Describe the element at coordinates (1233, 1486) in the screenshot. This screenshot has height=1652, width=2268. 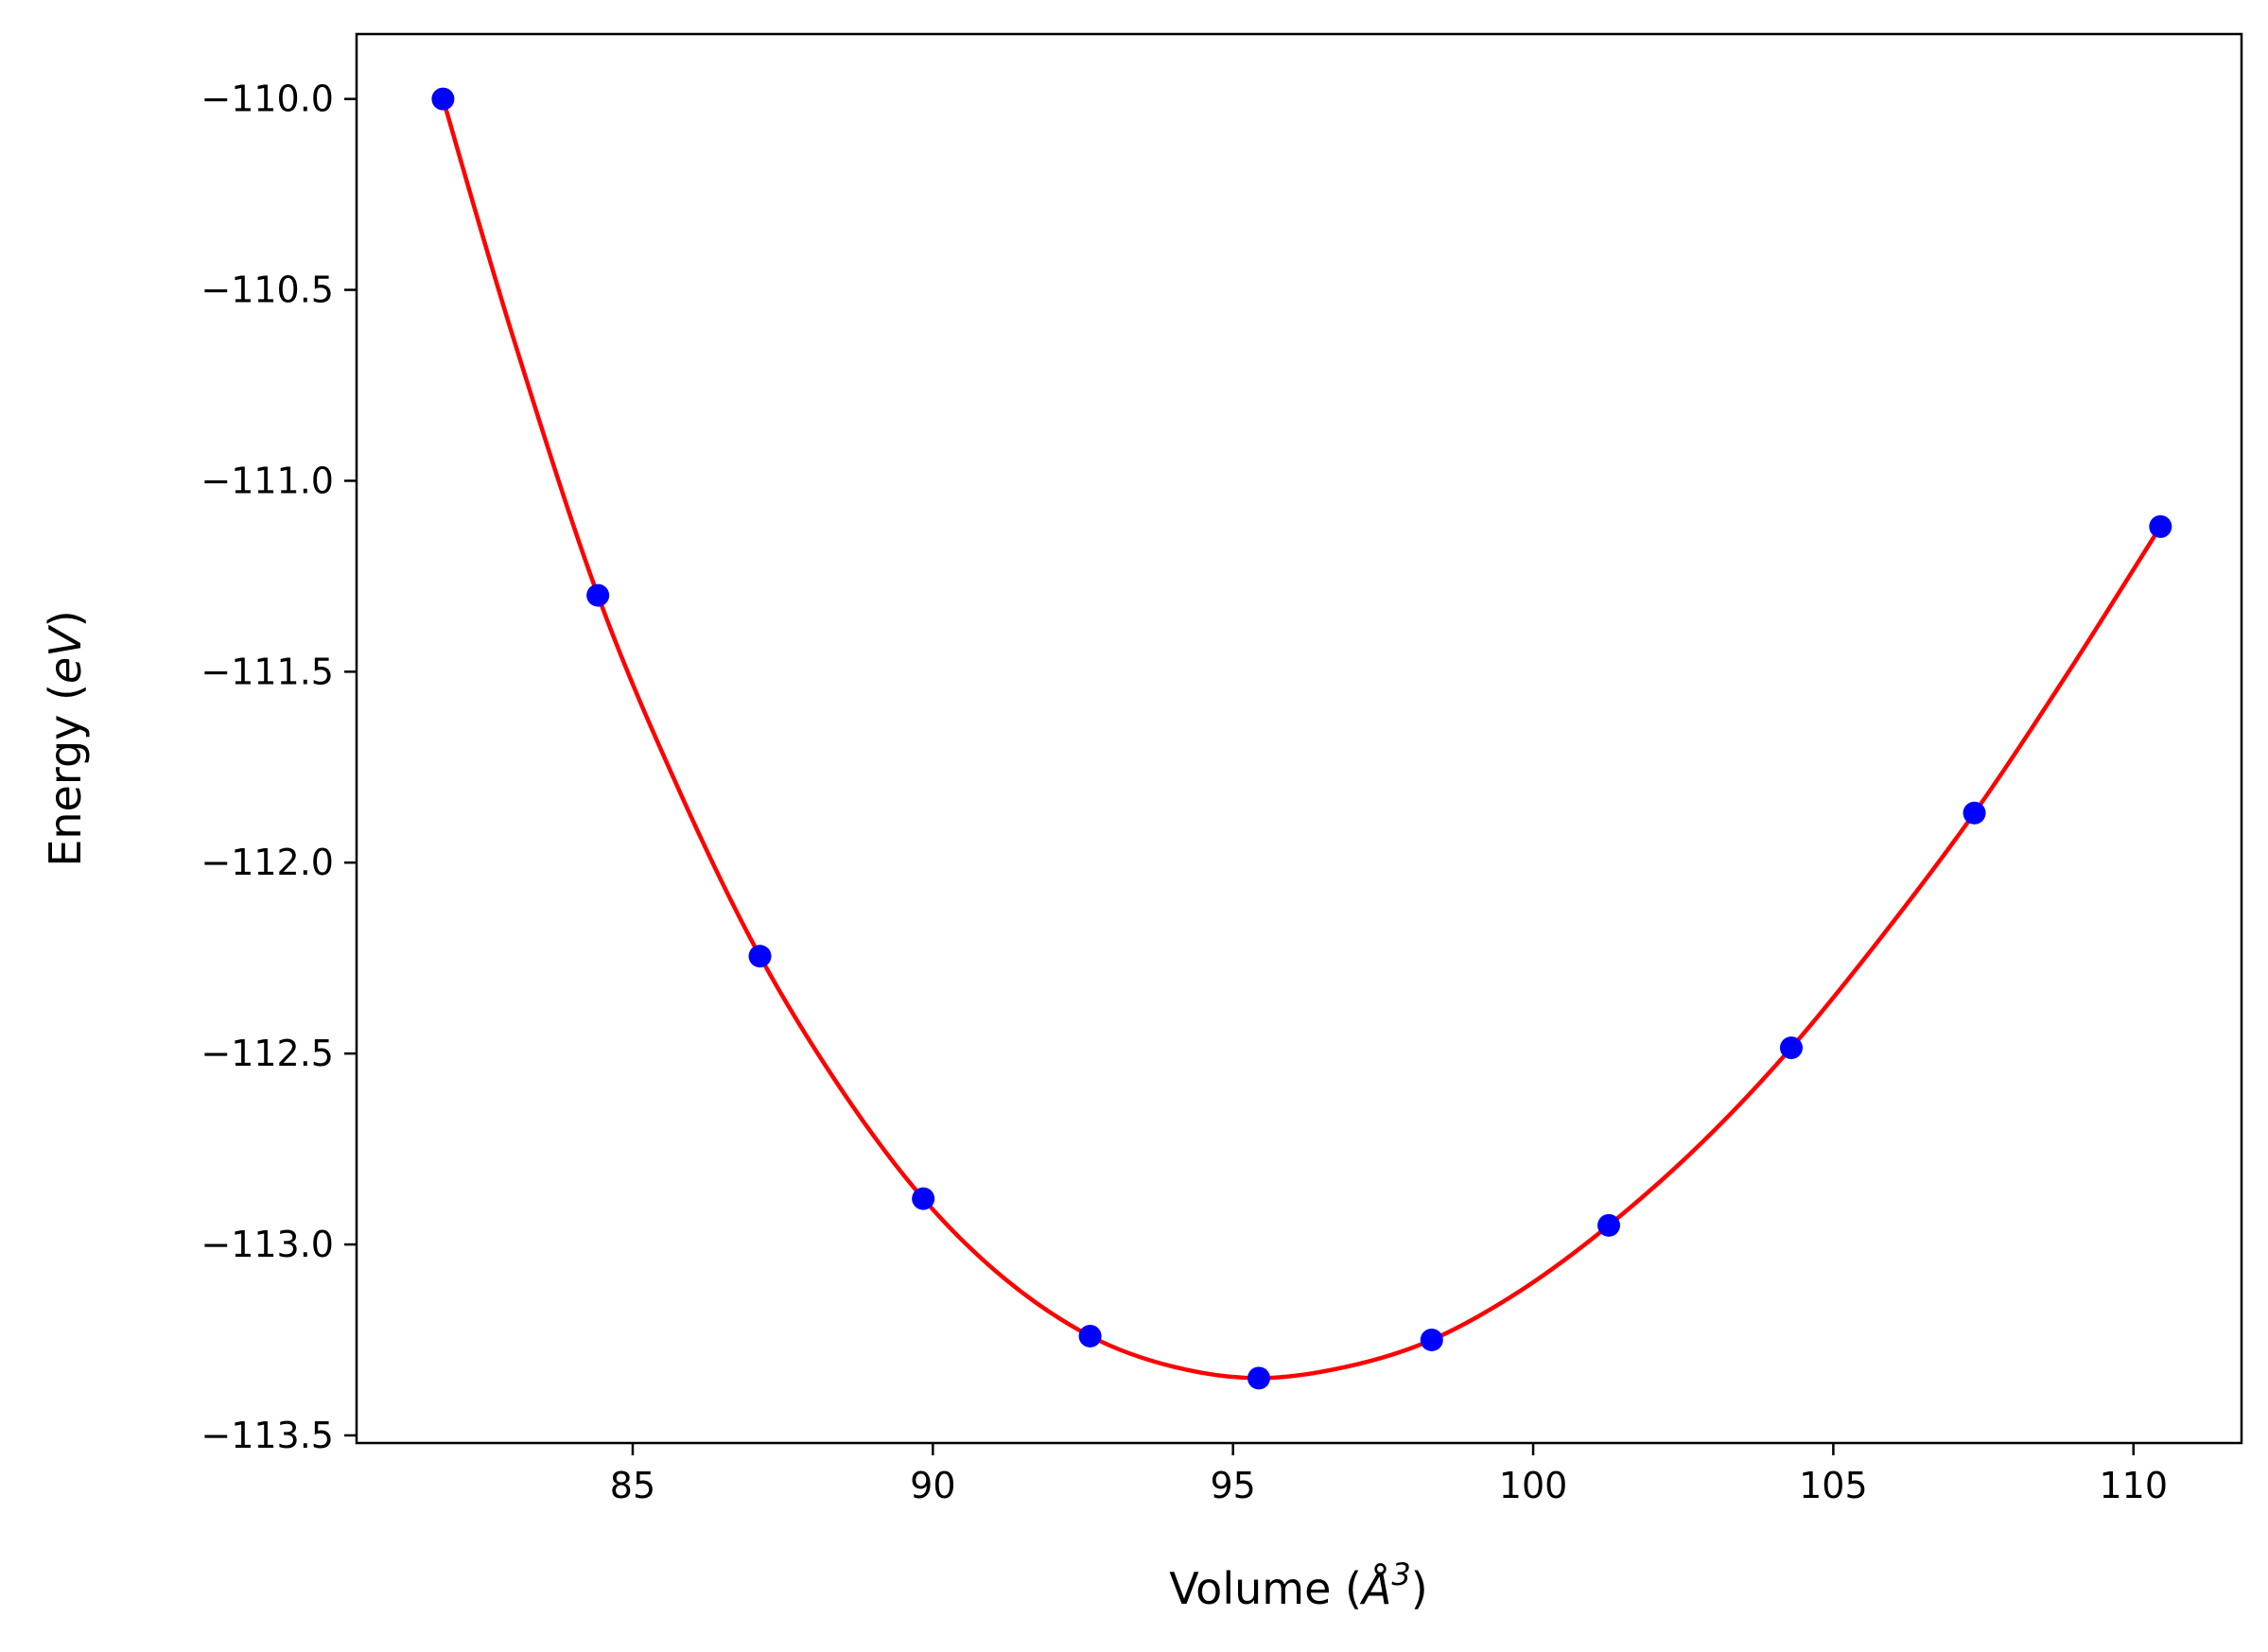
I see `x-tick-label: 95` at that location.